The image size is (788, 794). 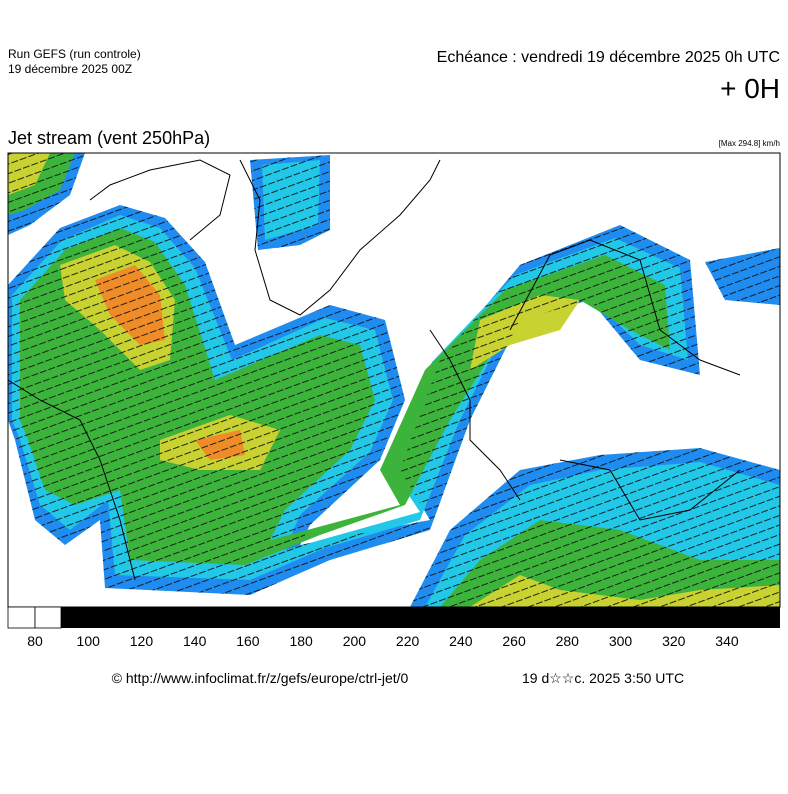 I want to click on colorbar-tick-label: 80, so click(x=35, y=641).